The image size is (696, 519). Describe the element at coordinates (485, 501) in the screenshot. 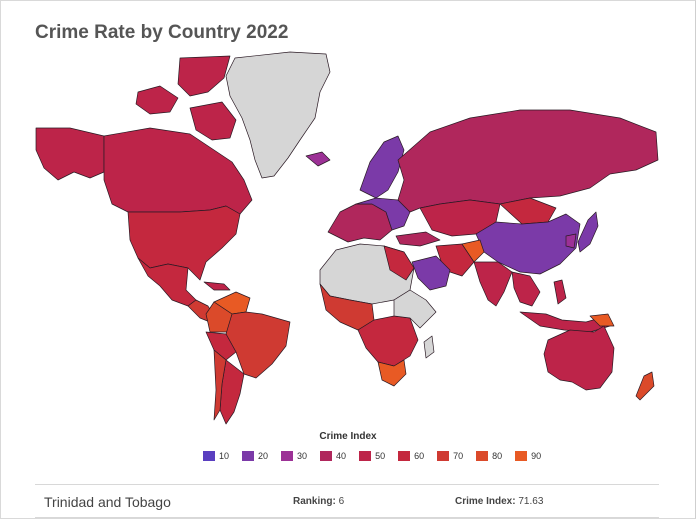

I see `crime-index-label: Crime Index:` at that location.